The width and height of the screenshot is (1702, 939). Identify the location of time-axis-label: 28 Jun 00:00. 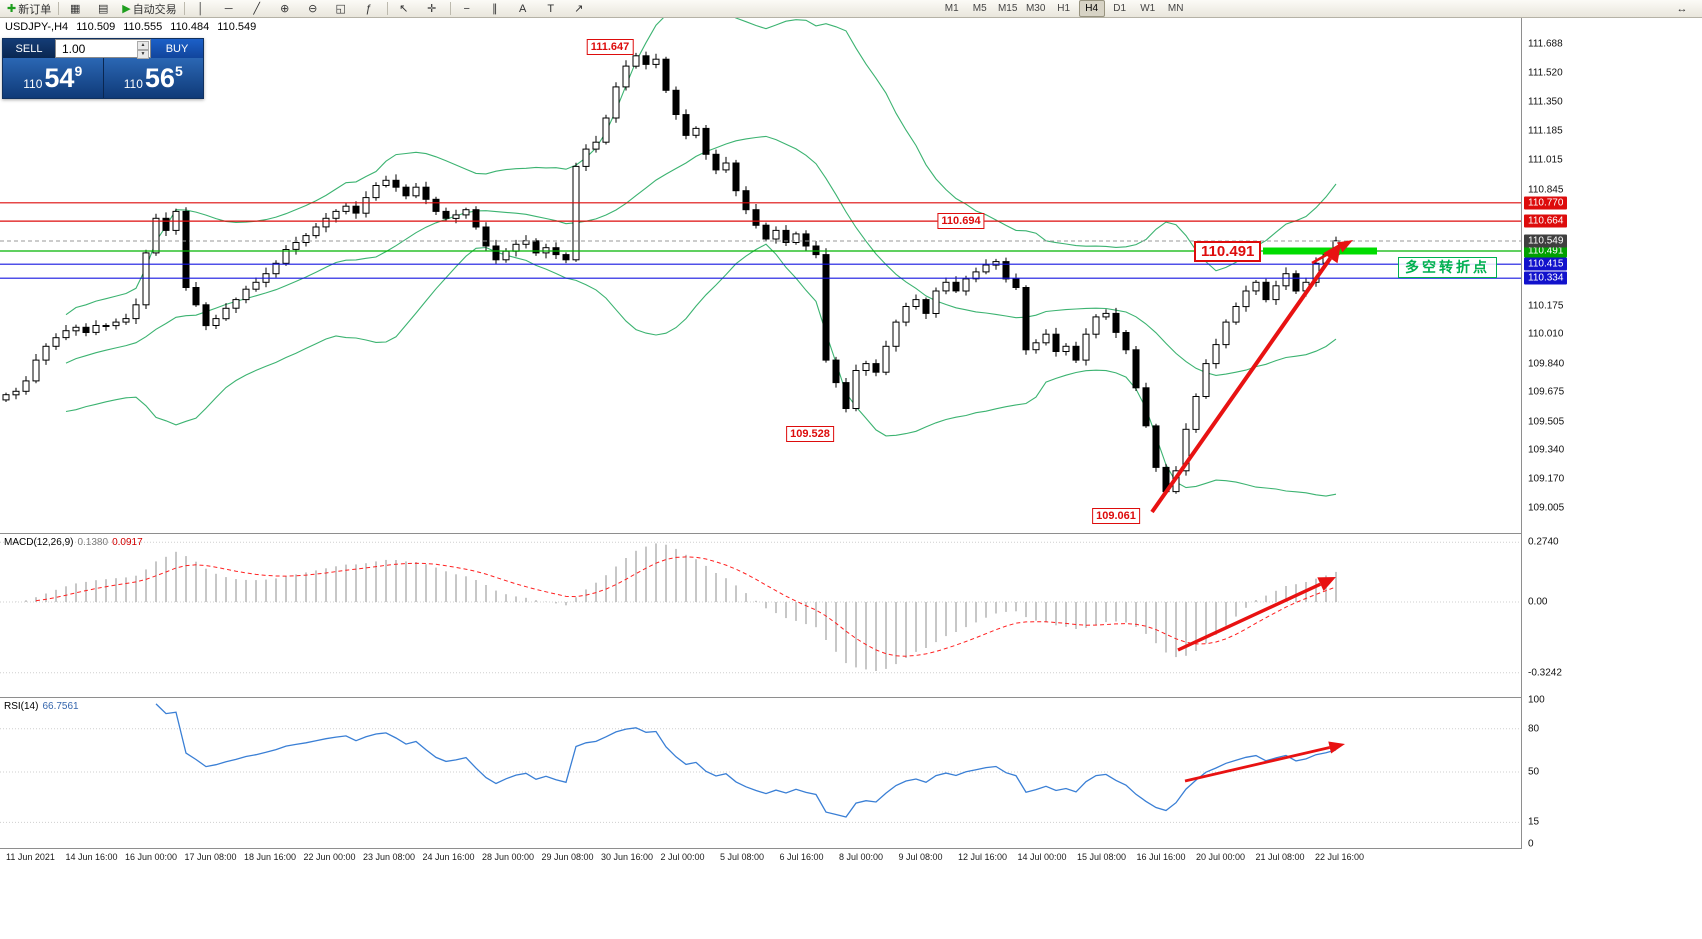
(508, 857).